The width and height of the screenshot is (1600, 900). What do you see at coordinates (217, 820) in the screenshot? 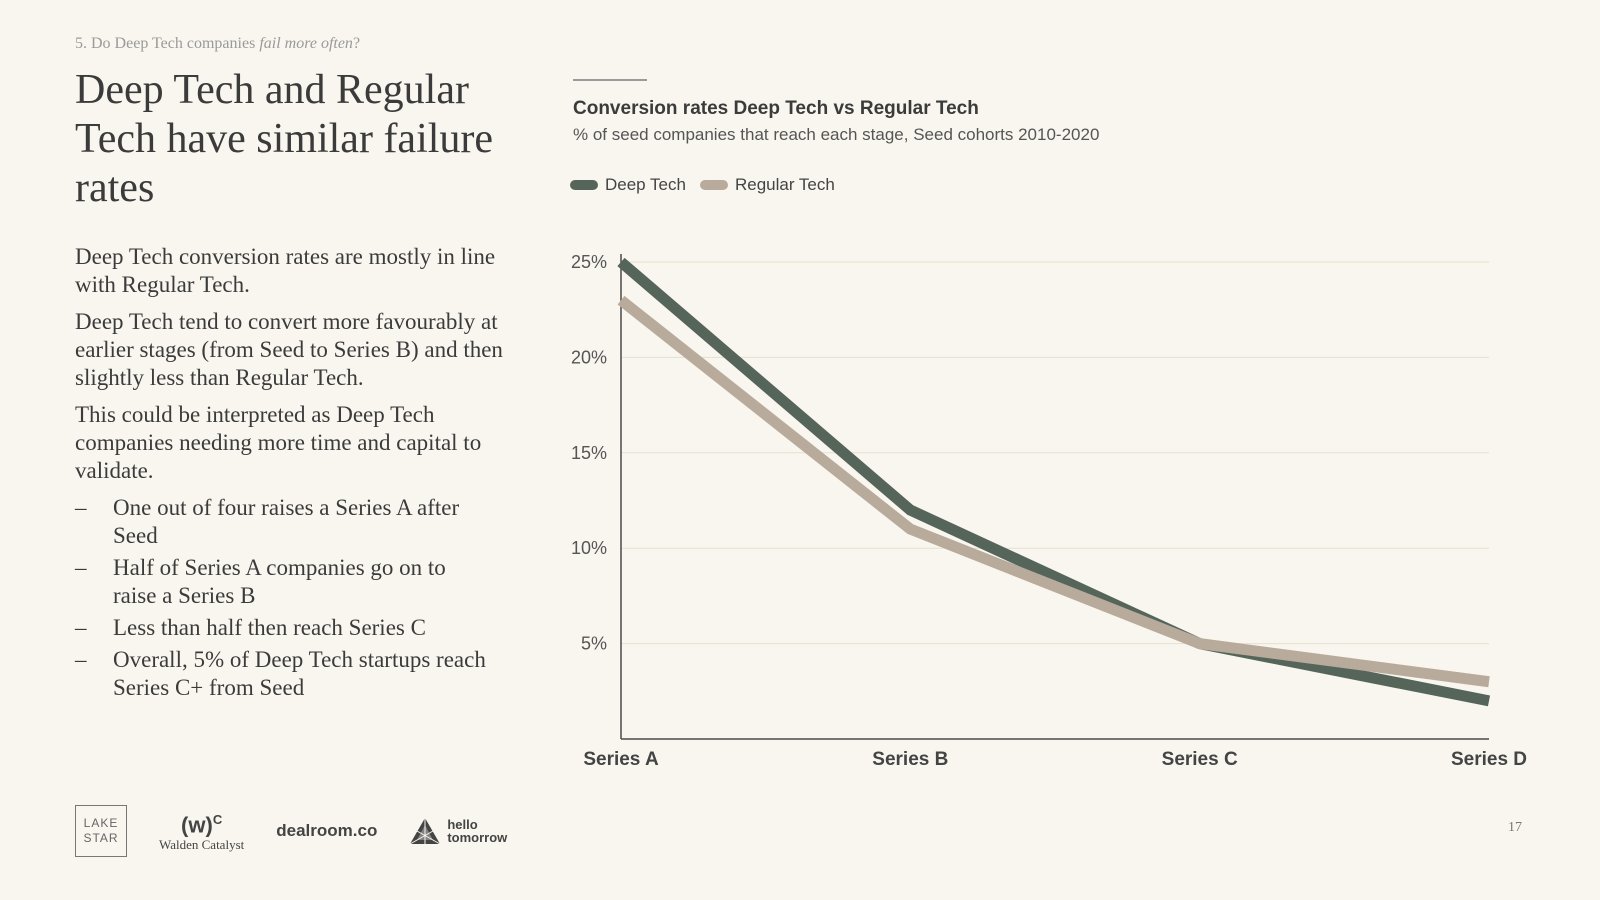
I see `walden-logo-sup: C` at bounding box center [217, 820].